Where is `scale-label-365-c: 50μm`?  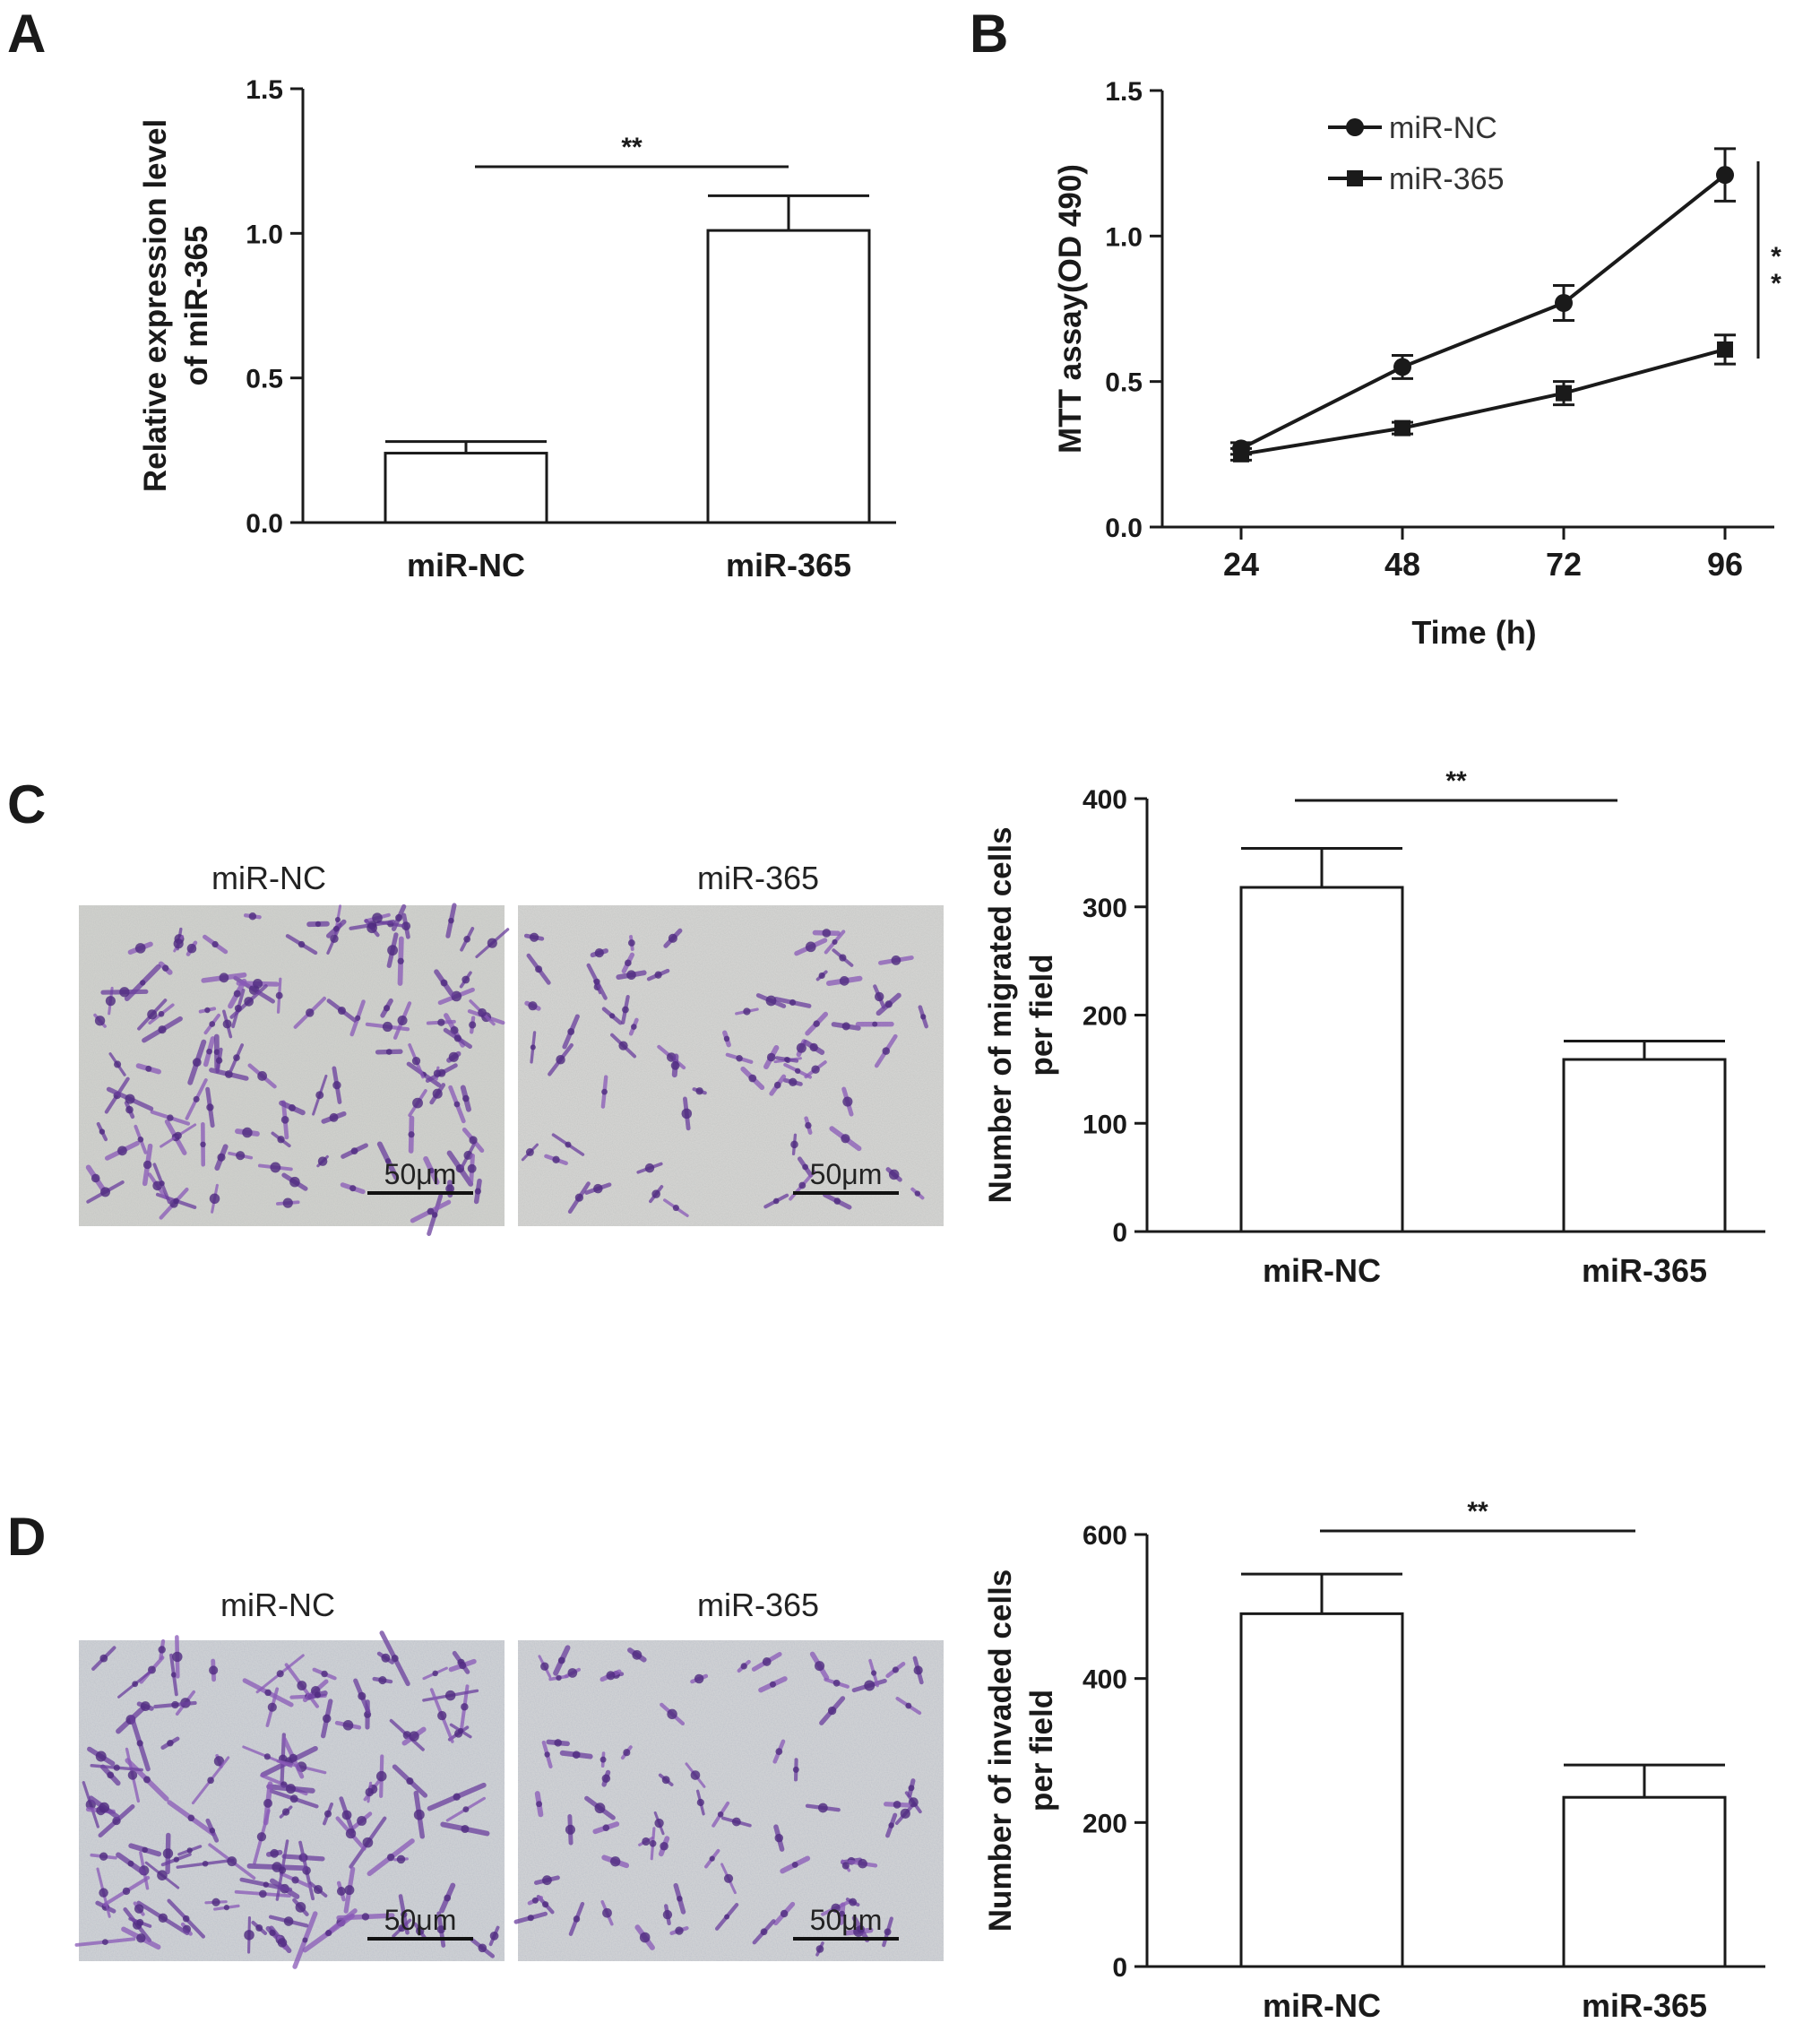 scale-label-365-c: 50μm is located at coordinates (846, 1174).